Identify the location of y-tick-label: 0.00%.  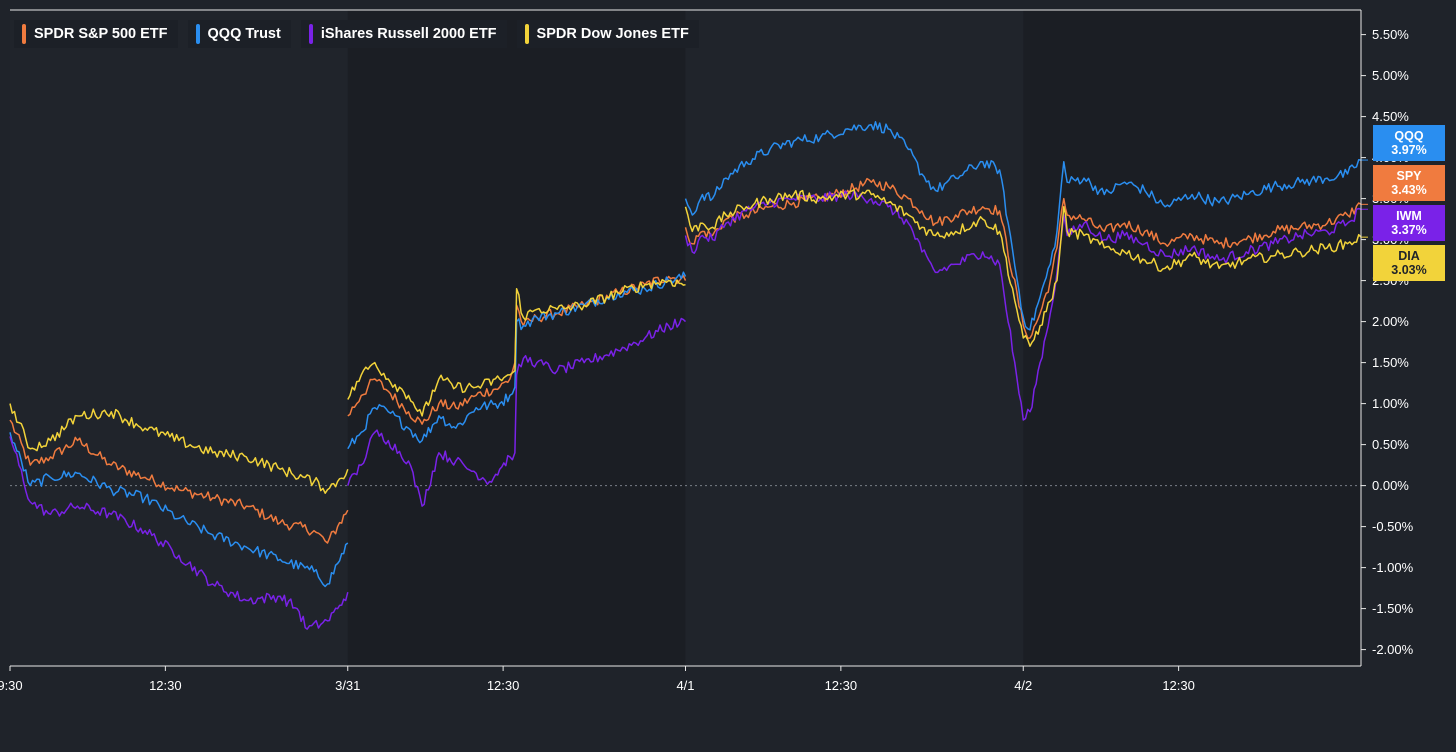
(1390, 485).